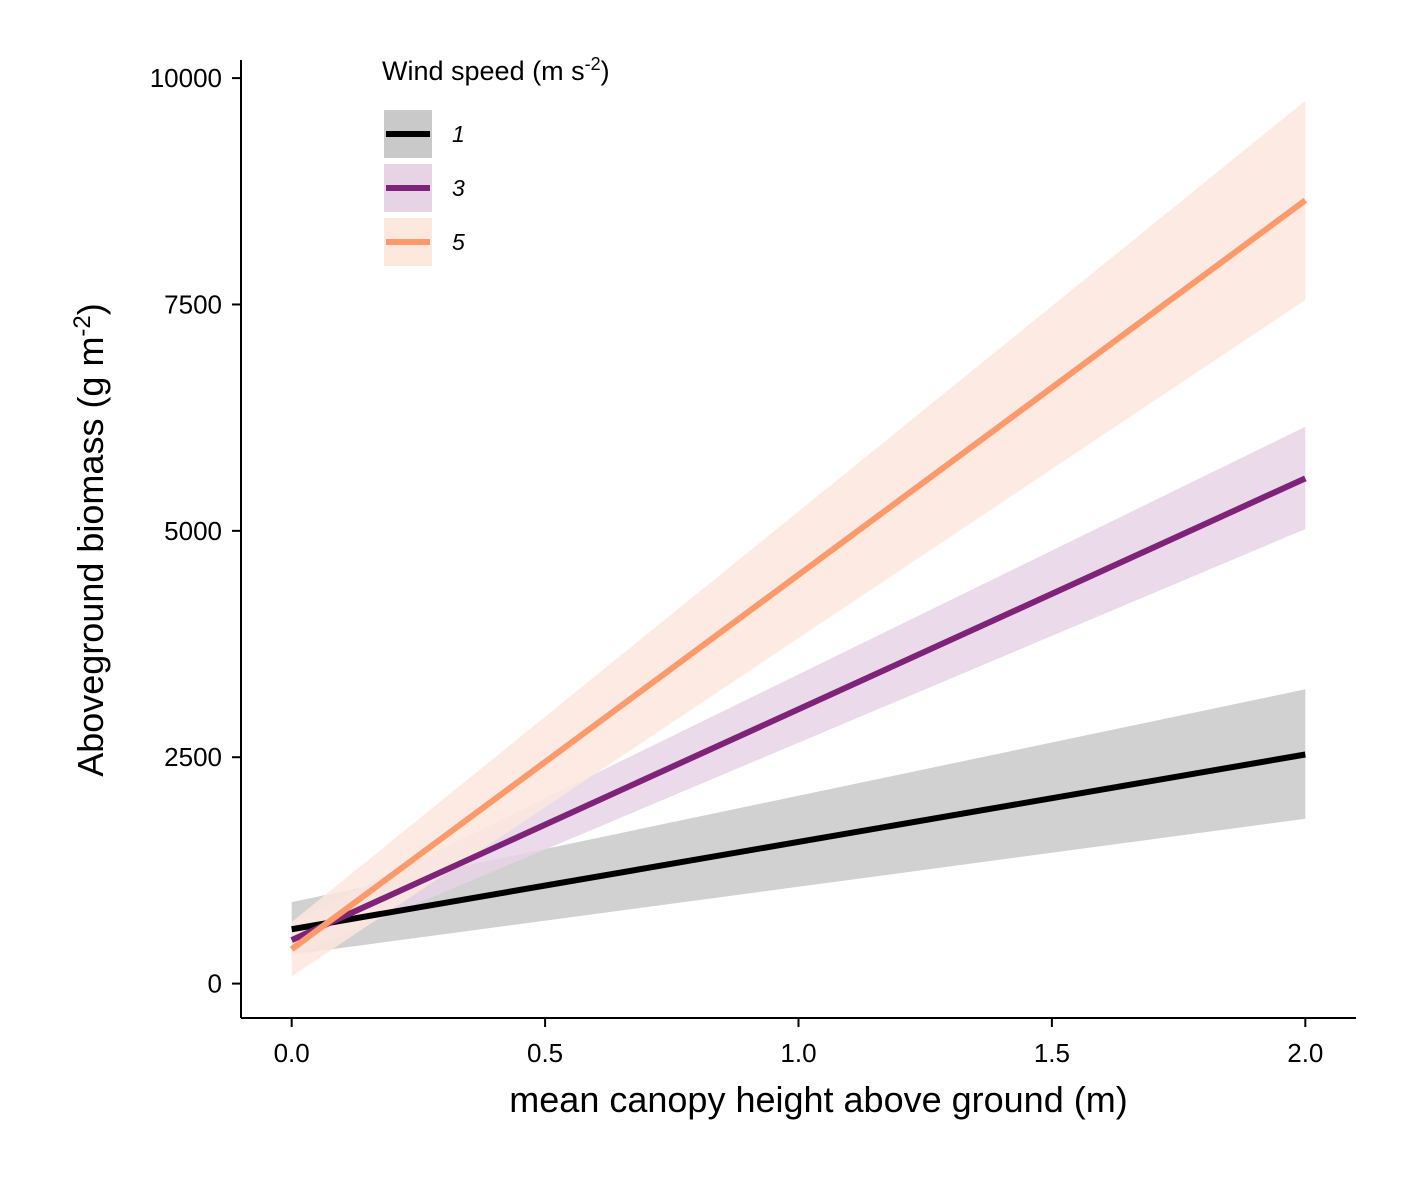  I want to click on legend-label: 1, so click(458, 134).